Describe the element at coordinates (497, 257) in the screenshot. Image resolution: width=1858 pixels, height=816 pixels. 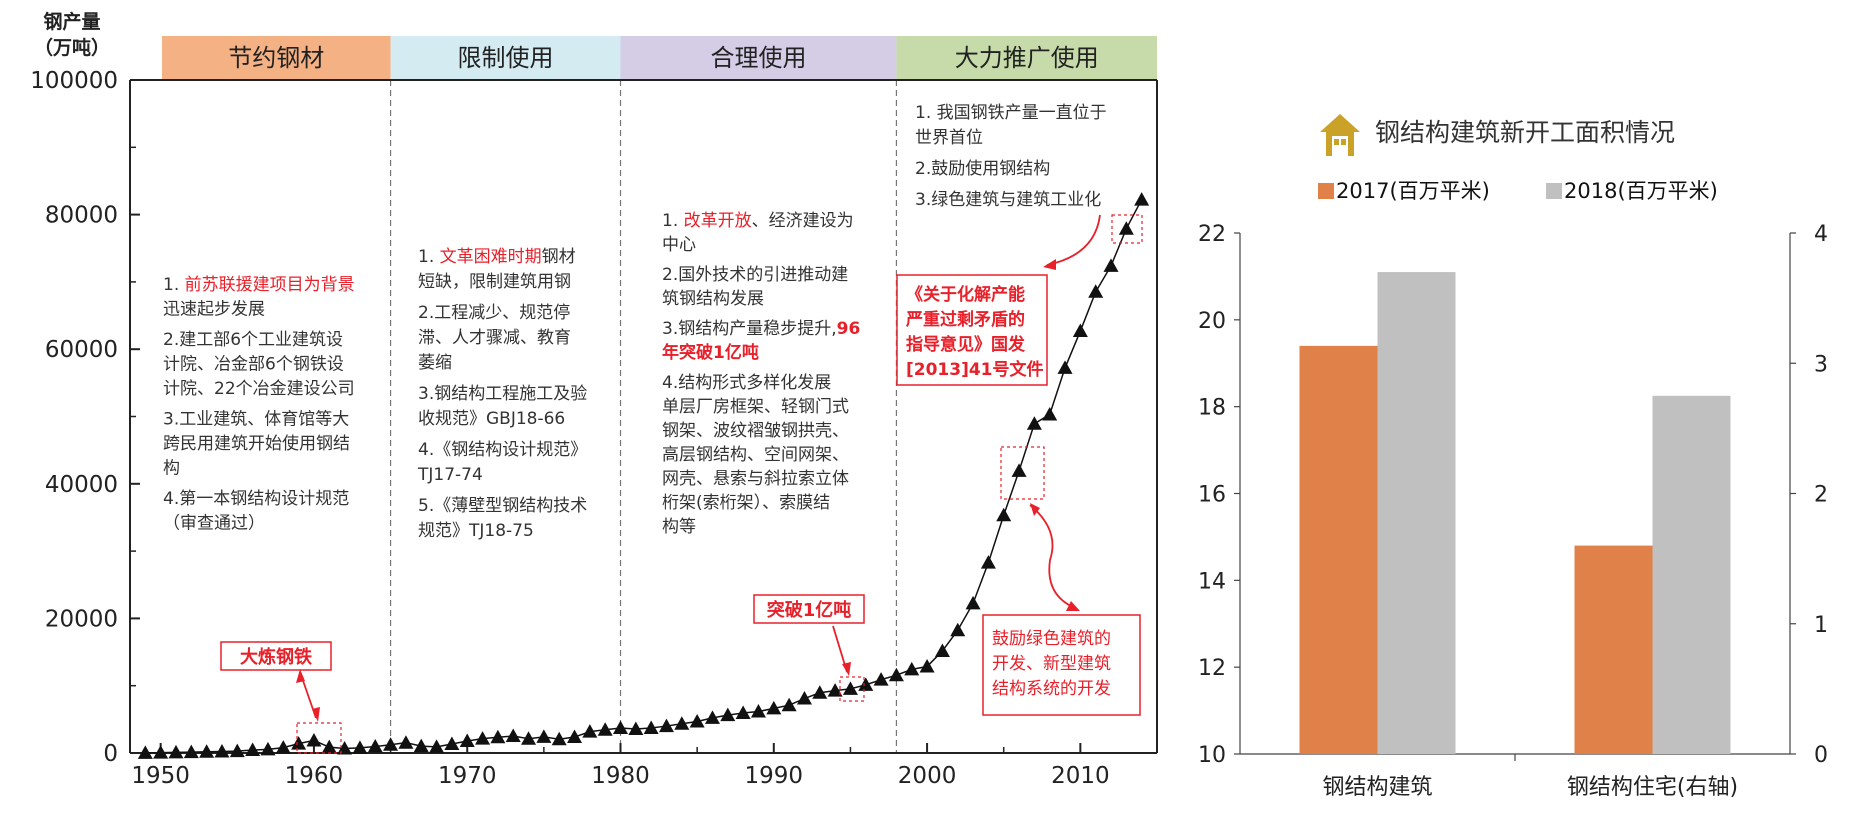
I see `note-p2-line-0: 1. 文革困难时期钢材` at that location.